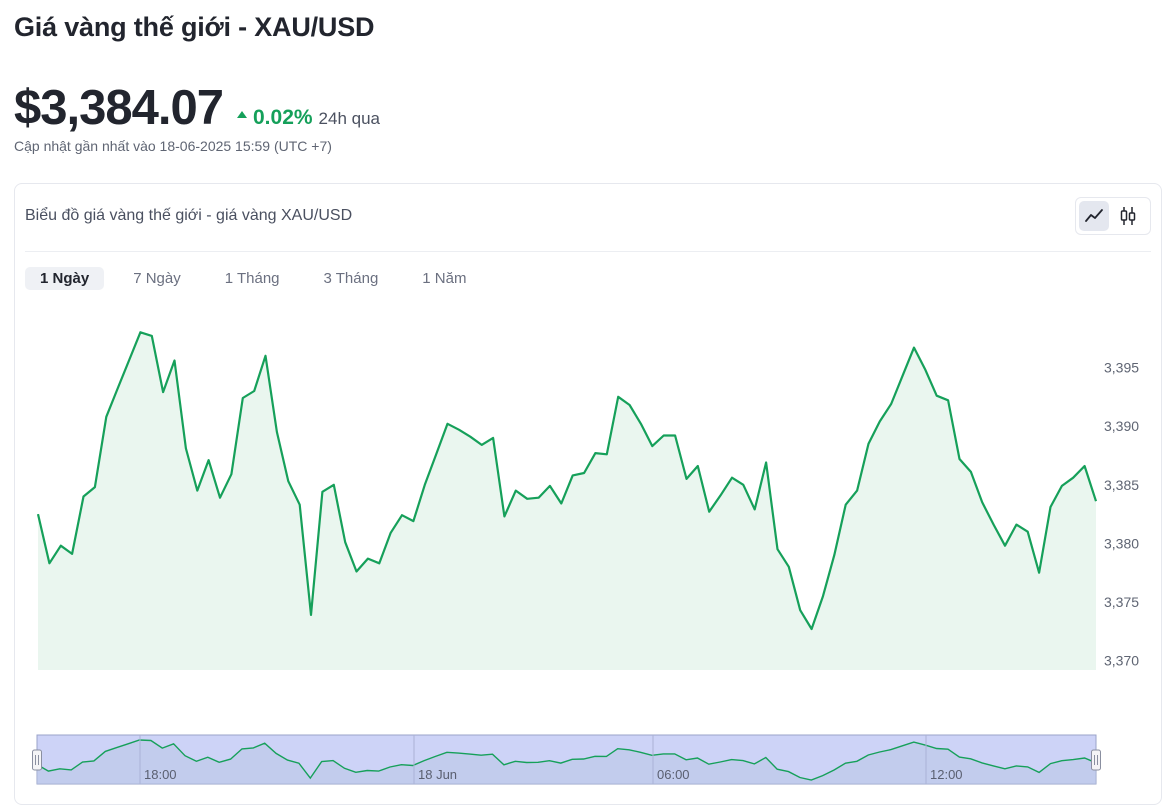 The width and height of the screenshot is (1164, 808). I want to click on price-row: $3,384.07 0.02% 24h qua, so click(197, 108).